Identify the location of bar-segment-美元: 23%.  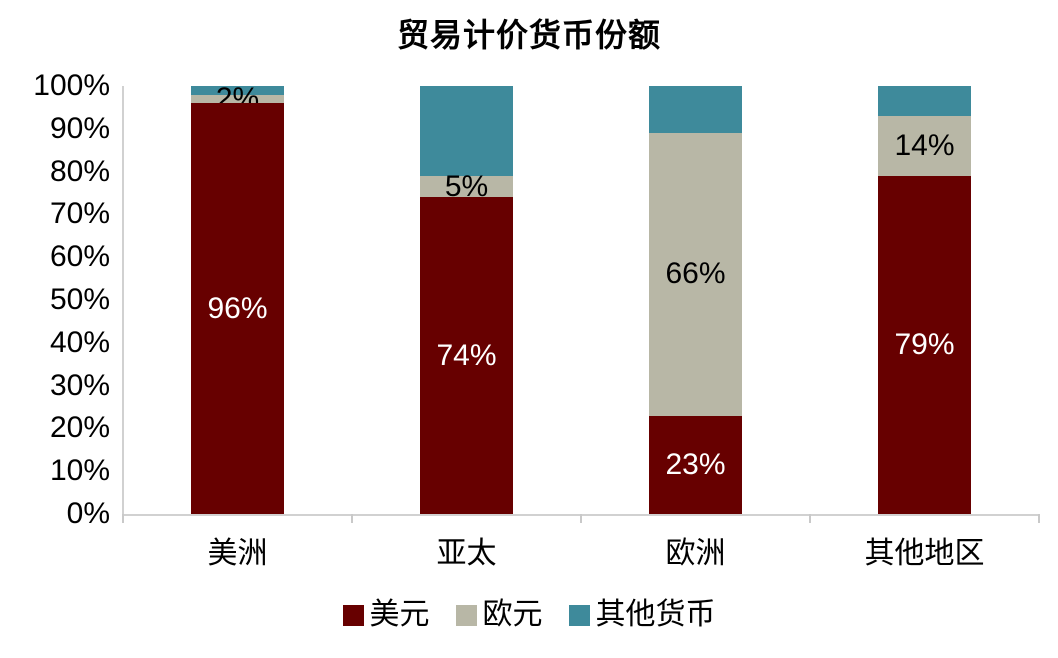
(695, 464).